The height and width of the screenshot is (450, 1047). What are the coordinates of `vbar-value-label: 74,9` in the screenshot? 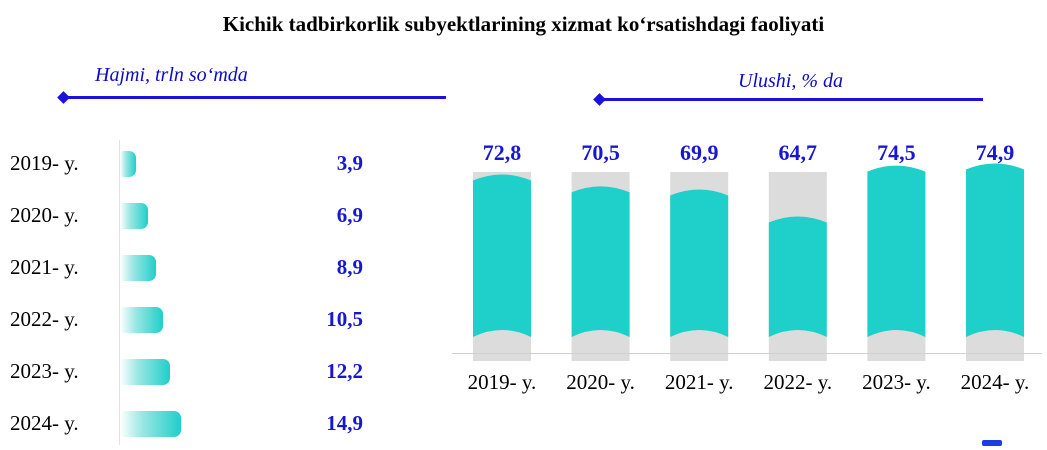 It's located at (995, 152).